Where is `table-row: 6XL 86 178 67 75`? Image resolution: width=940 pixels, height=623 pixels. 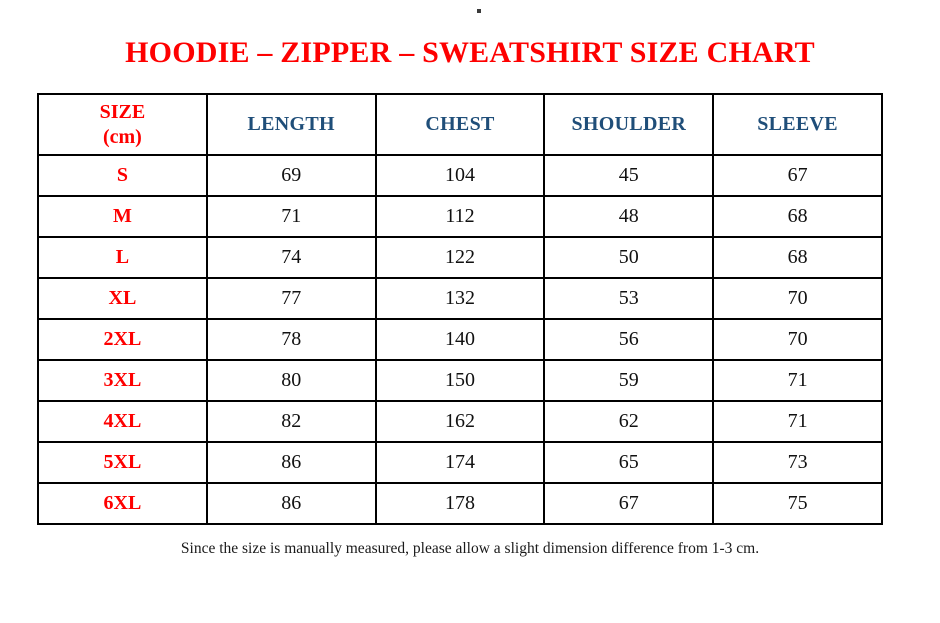 table-row: 6XL 86 178 67 75 is located at coordinates (460, 503).